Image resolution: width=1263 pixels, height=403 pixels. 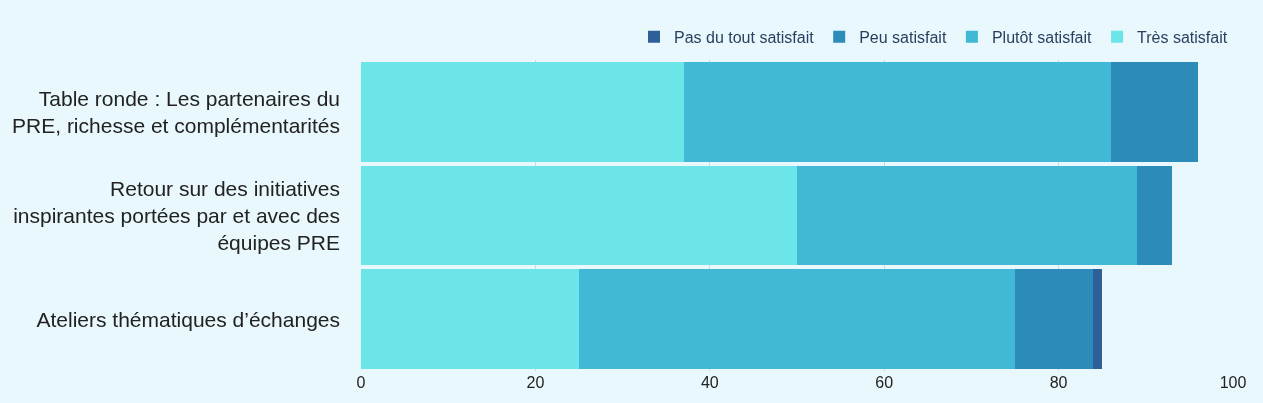 What do you see at coordinates (1042, 37) in the screenshot?
I see `legend-label: Plutôt satisfait` at bounding box center [1042, 37].